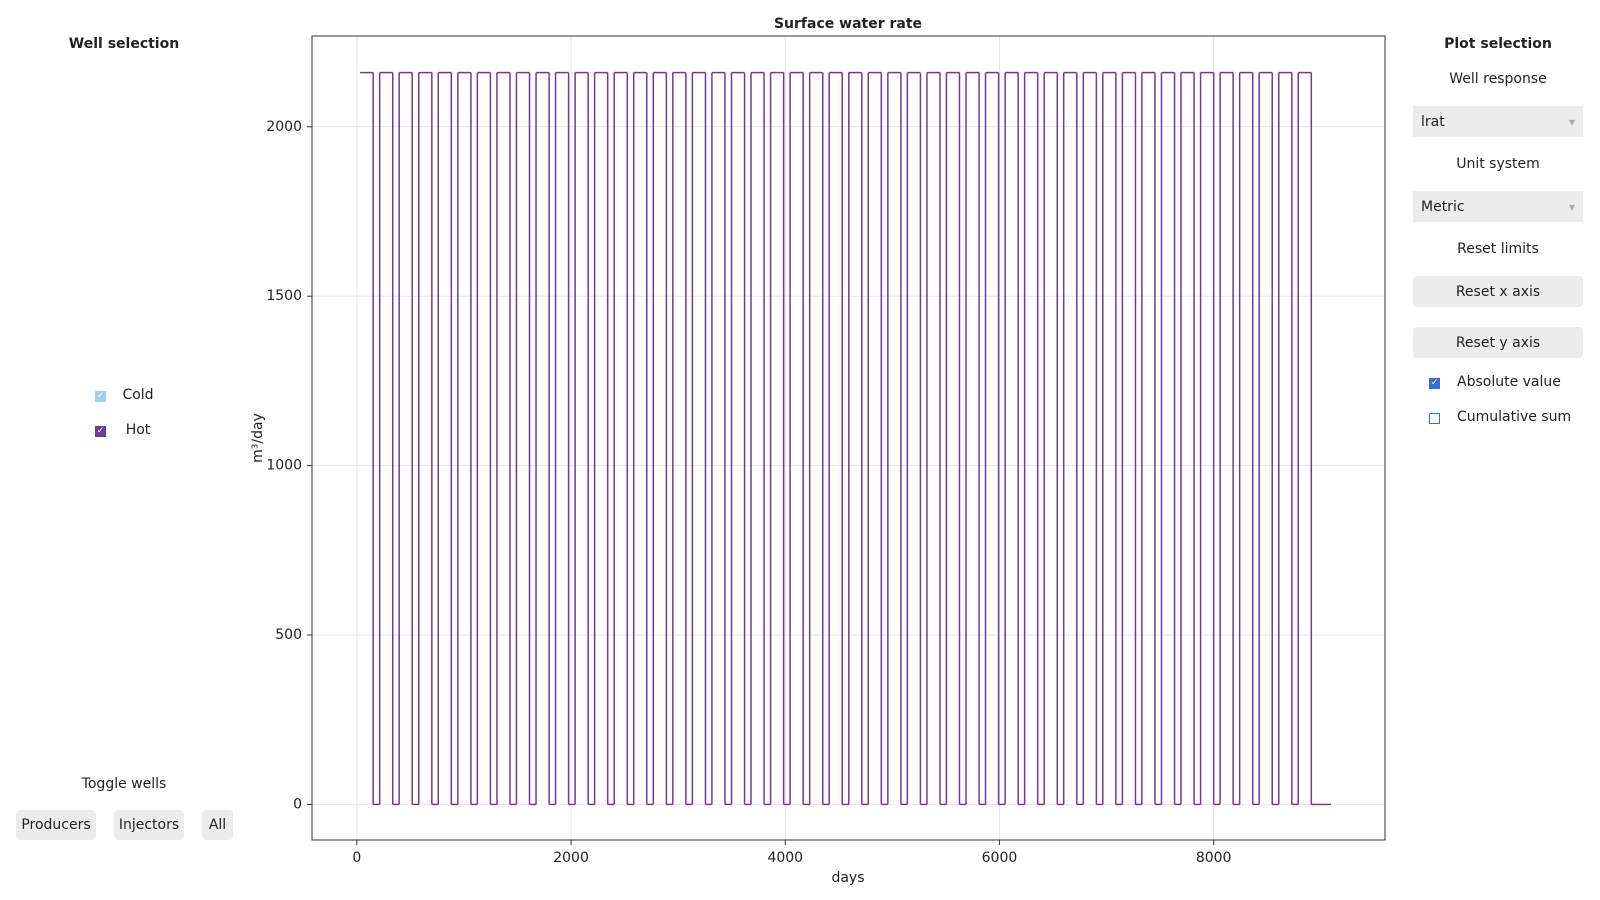  I want to click on reset-x-button: Reset x axis, so click(1498, 291).